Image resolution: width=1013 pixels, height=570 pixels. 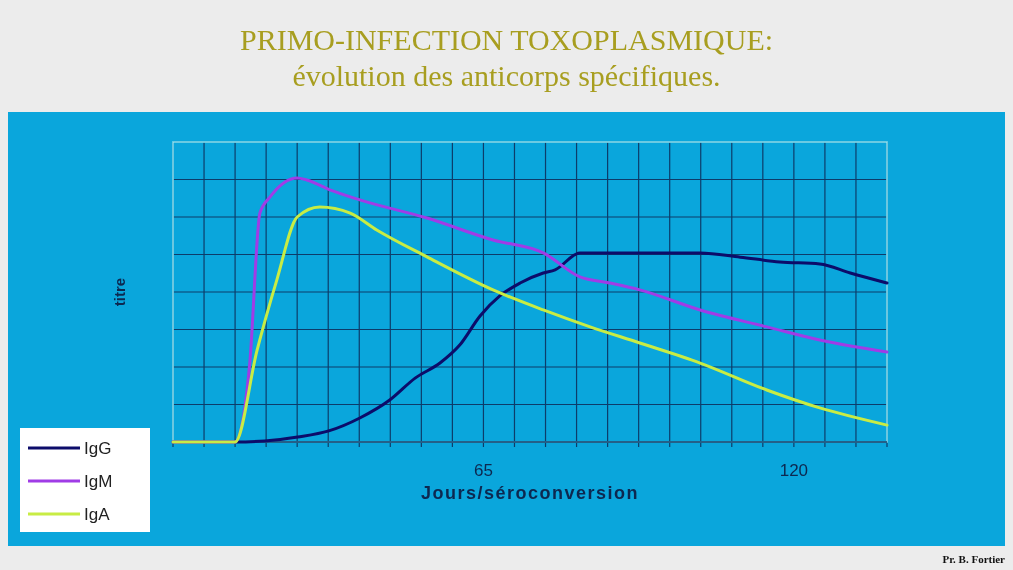 I want to click on x-tick-label: 120, so click(x=794, y=470).